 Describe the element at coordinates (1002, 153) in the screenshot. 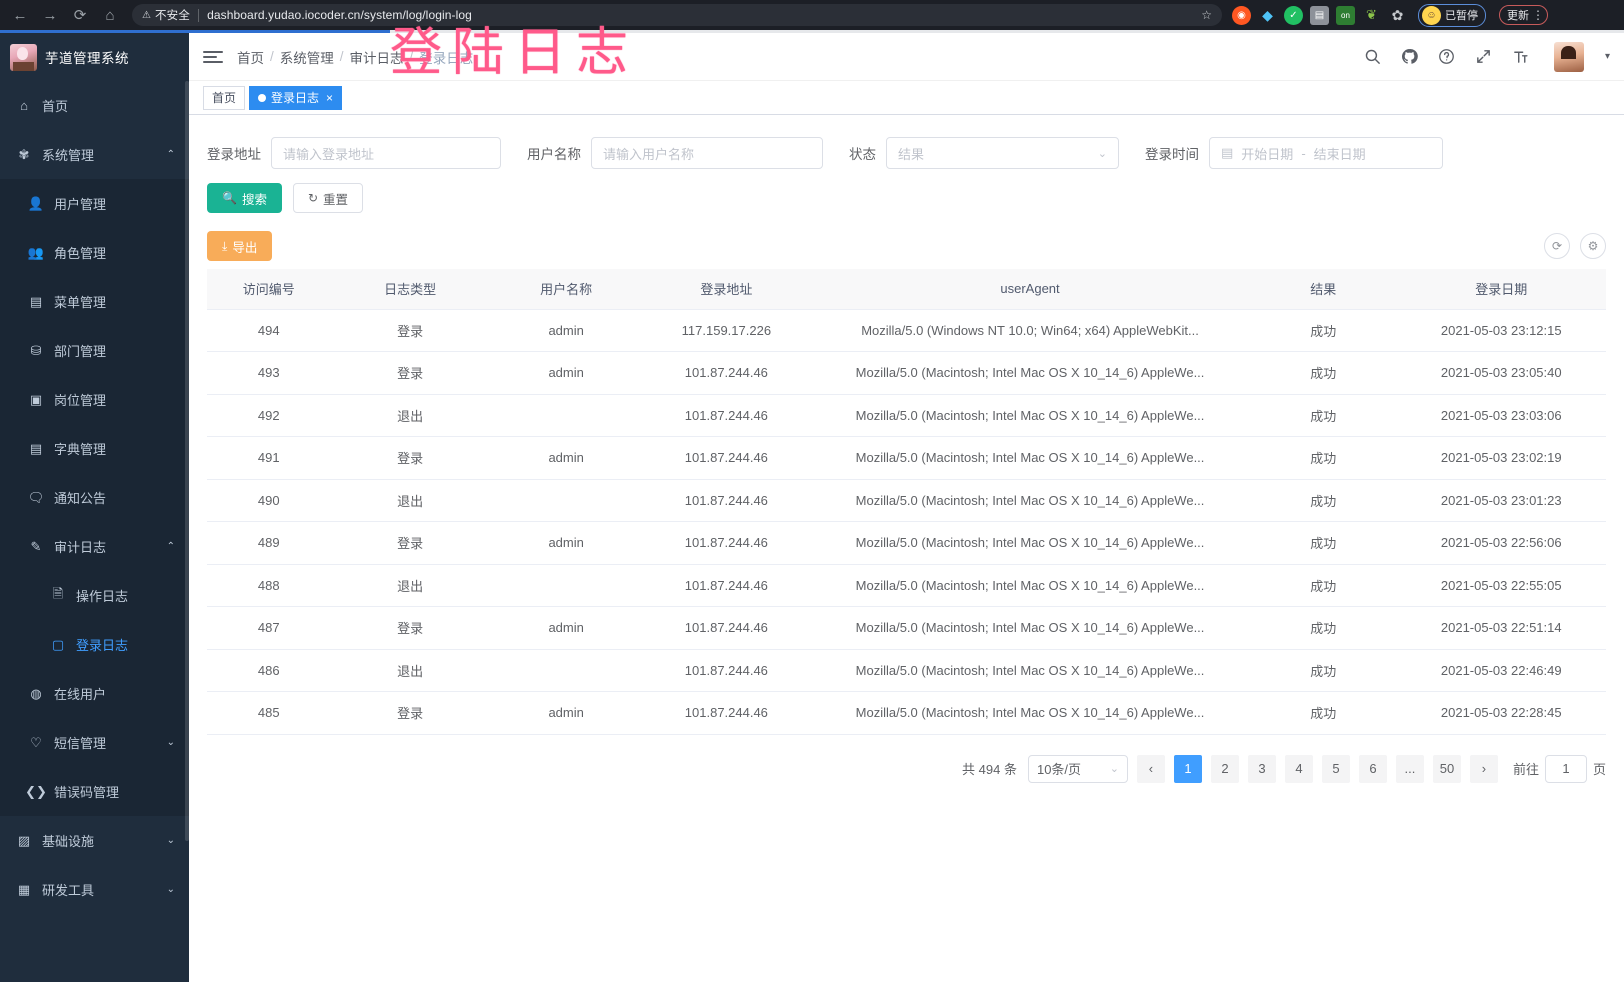

I see `status-select: 结果 ⌄` at that location.